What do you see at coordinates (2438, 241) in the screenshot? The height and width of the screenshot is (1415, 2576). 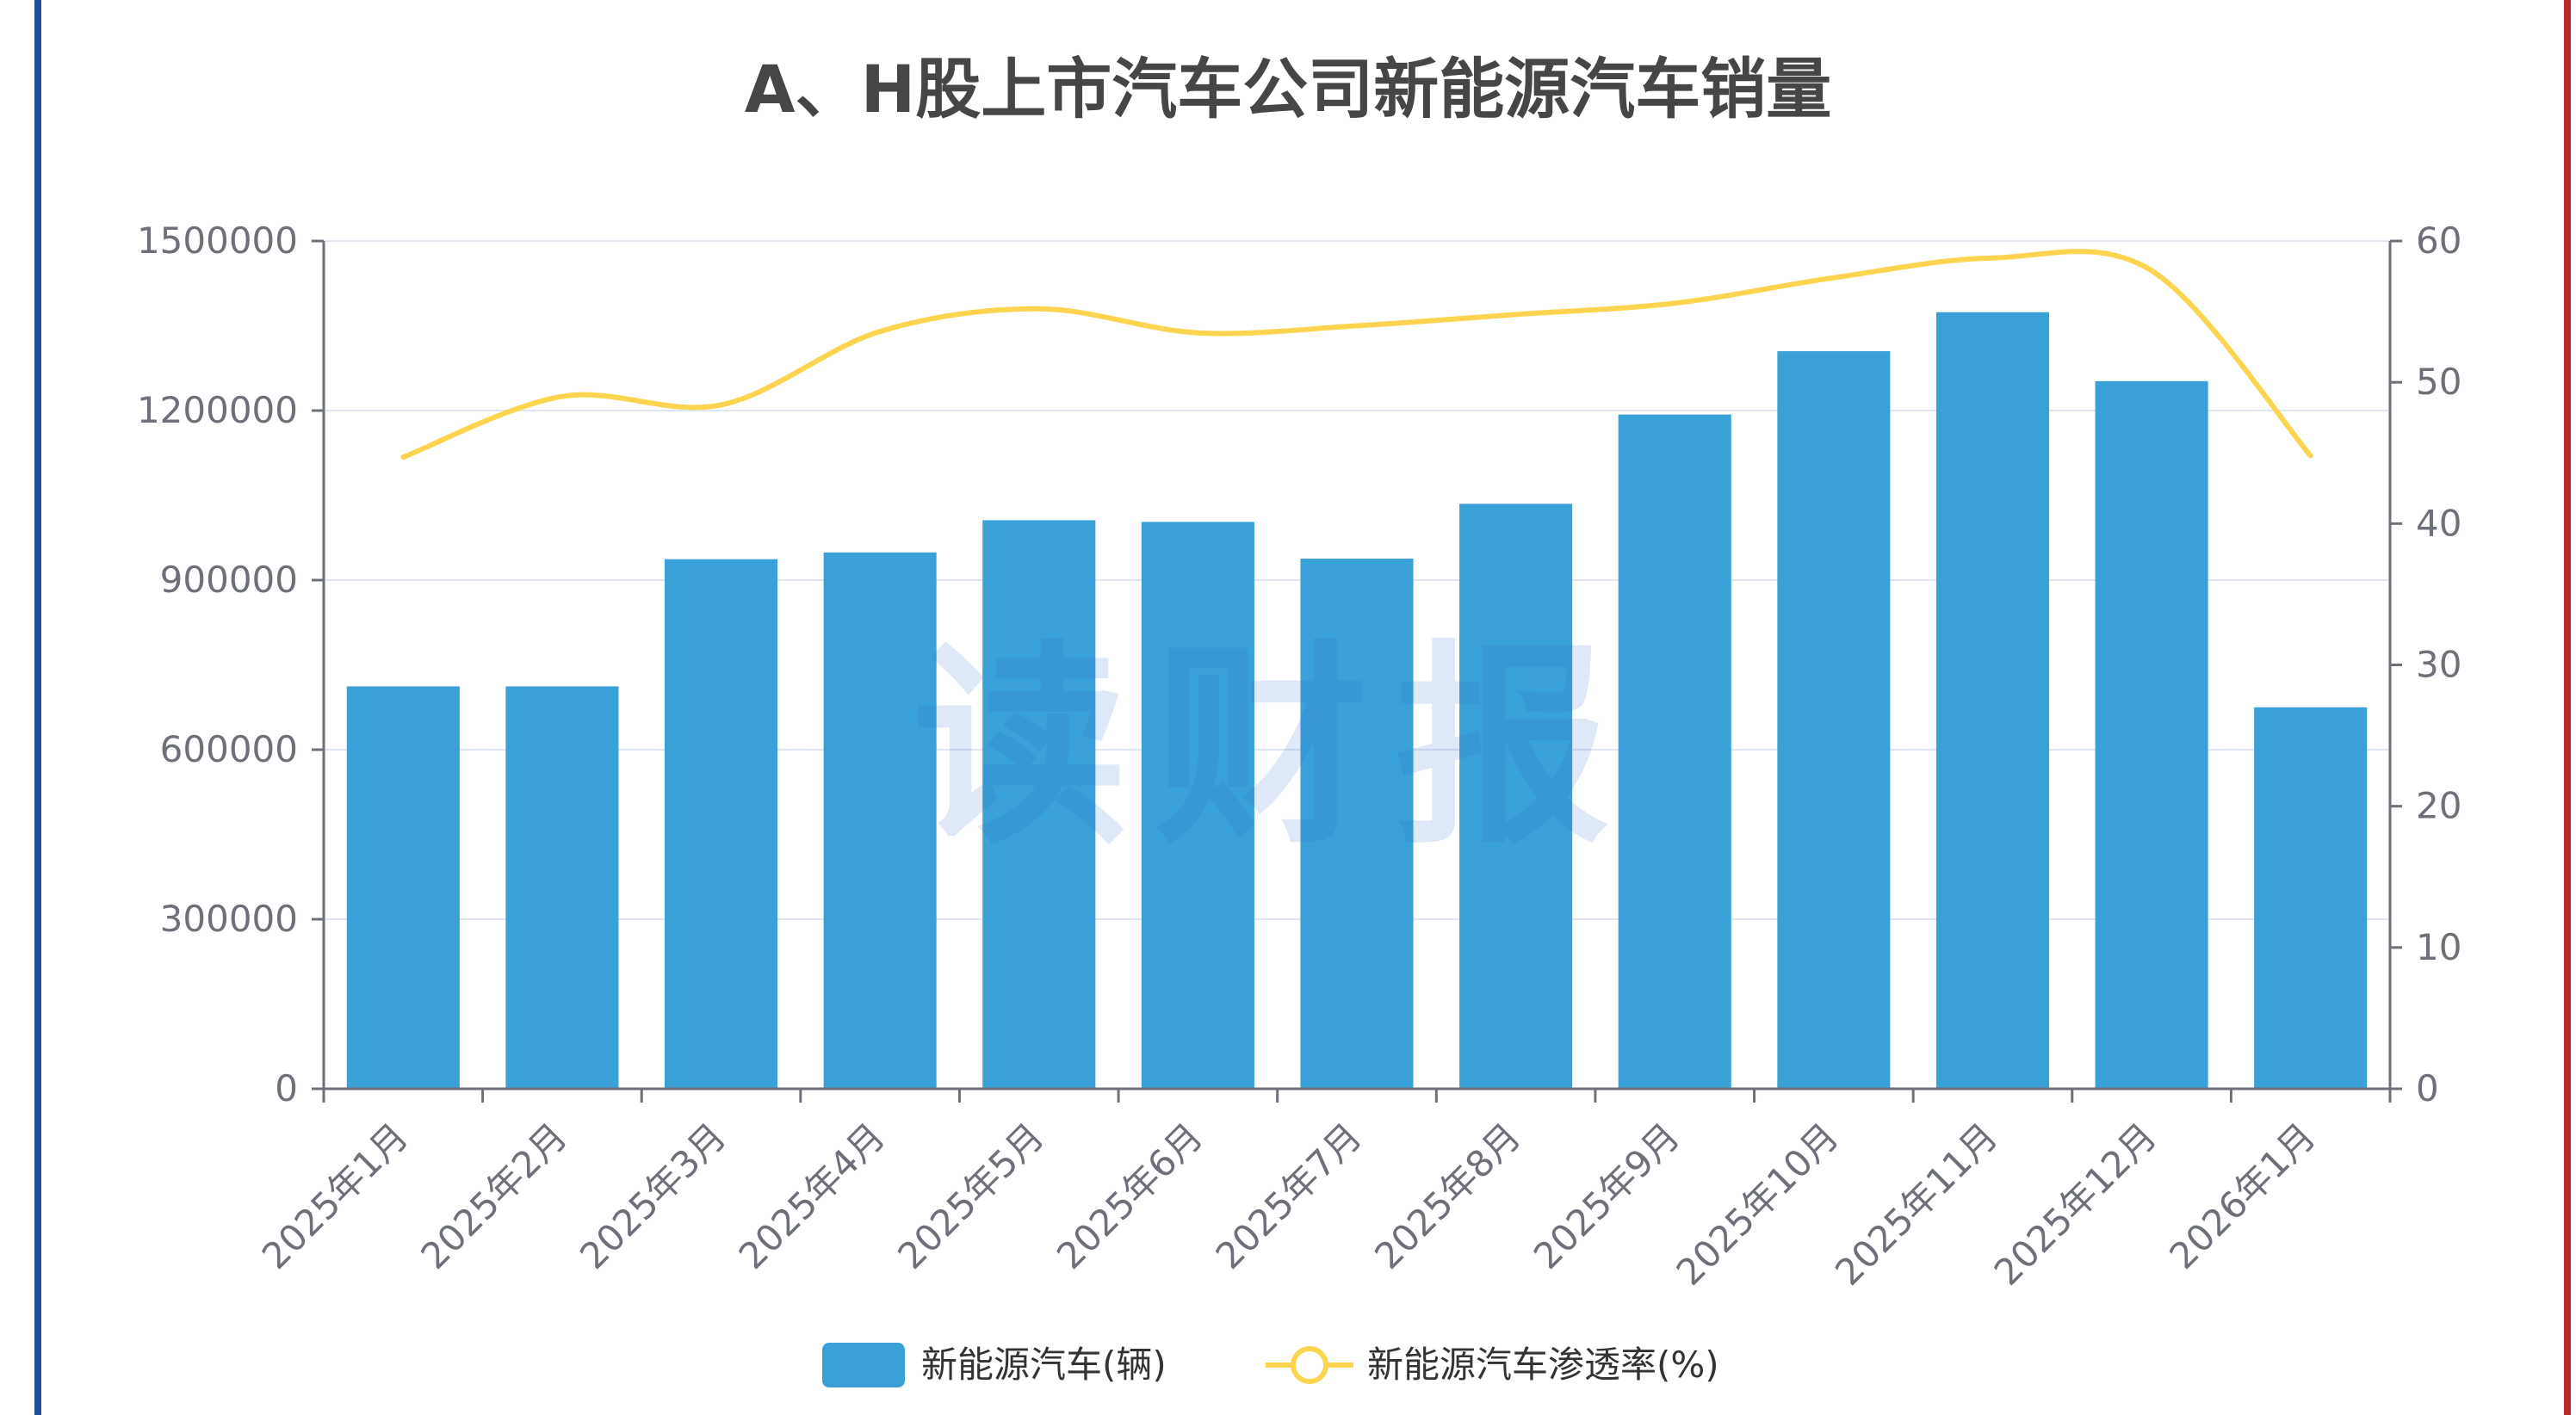 I see `y-right-tick-label: 60` at bounding box center [2438, 241].